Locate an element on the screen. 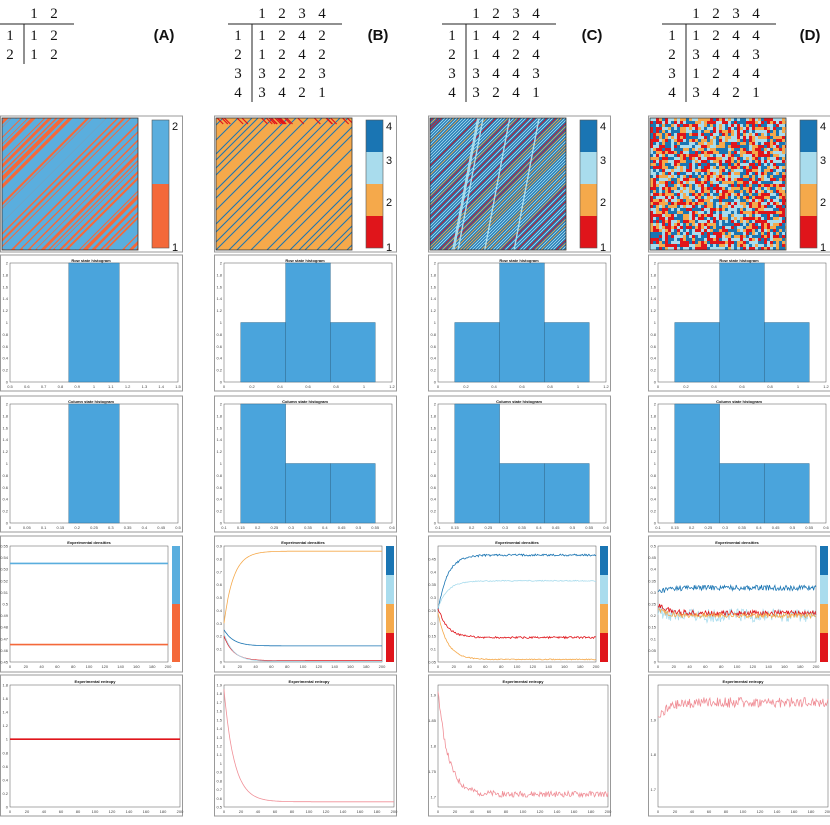 This screenshot has width=830, height=825. xtick: 180 is located at coordinates (152, 666).